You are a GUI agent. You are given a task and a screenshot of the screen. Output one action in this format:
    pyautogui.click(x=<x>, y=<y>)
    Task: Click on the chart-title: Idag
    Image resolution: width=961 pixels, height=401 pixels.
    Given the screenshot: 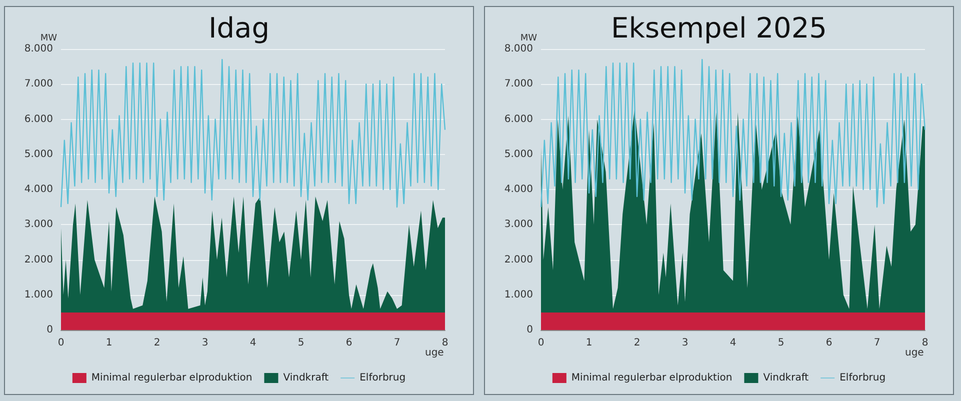 What is the action you would take?
    pyautogui.click(x=239, y=28)
    